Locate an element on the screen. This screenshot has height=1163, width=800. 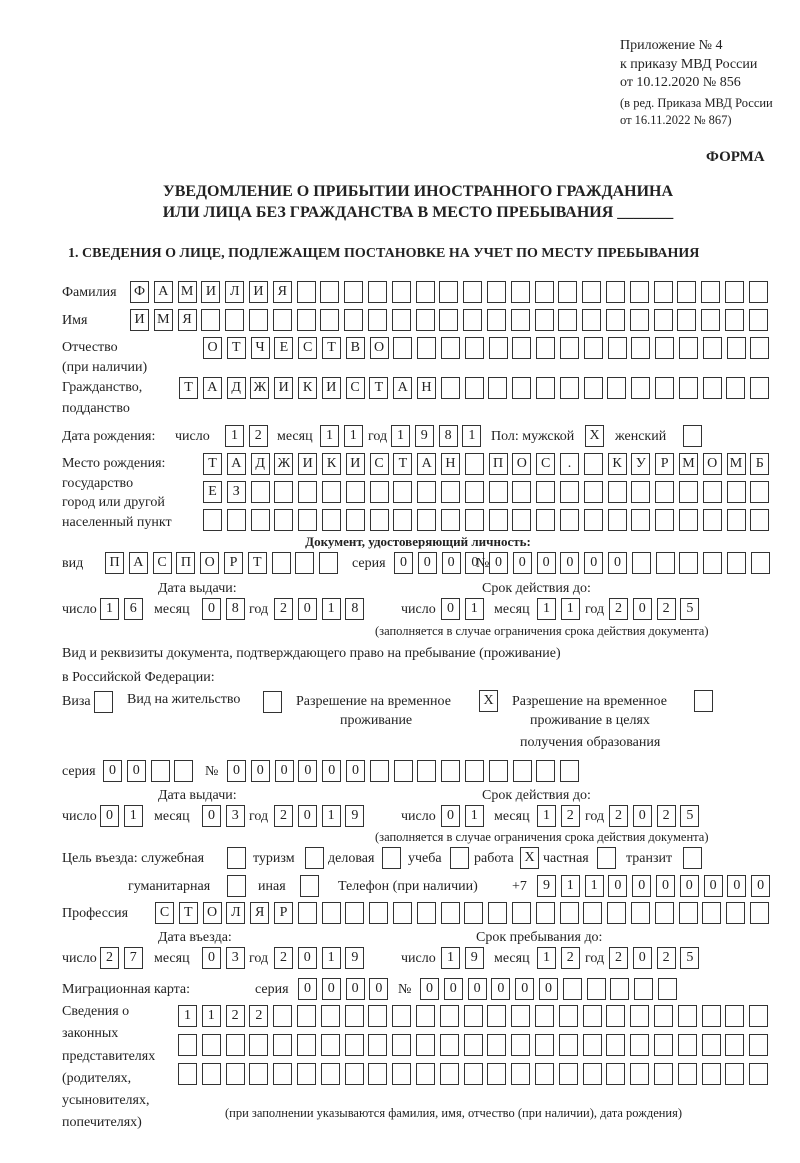
char-box: С is located at coordinates (308, 348).